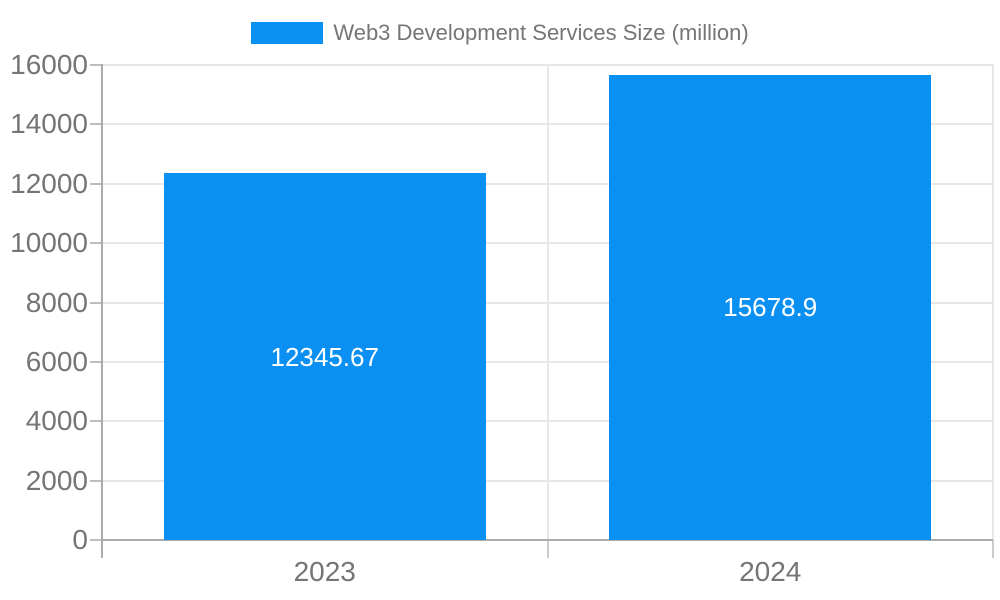 Image resolution: width=1000 pixels, height=600 pixels. What do you see at coordinates (56, 480) in the screenshot?
I see `y-axis-tick-label: 2000` at bounding box center [56, 480].